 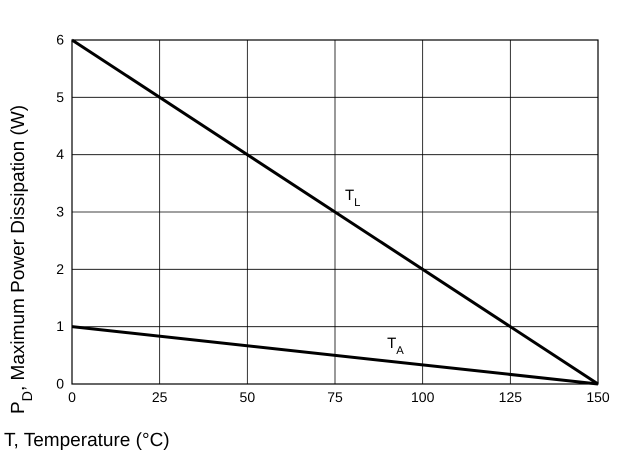 I want to click on y-tick-label: 1, so click(x=60, y=326).